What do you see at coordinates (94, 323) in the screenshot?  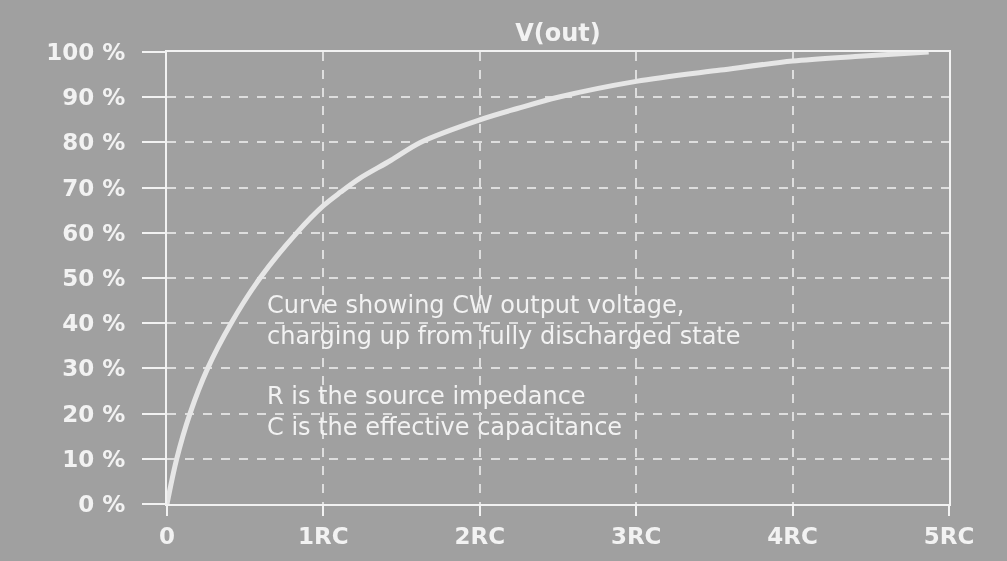 I see `y-tick-label: 40 %` at bounding box center [94, 323].